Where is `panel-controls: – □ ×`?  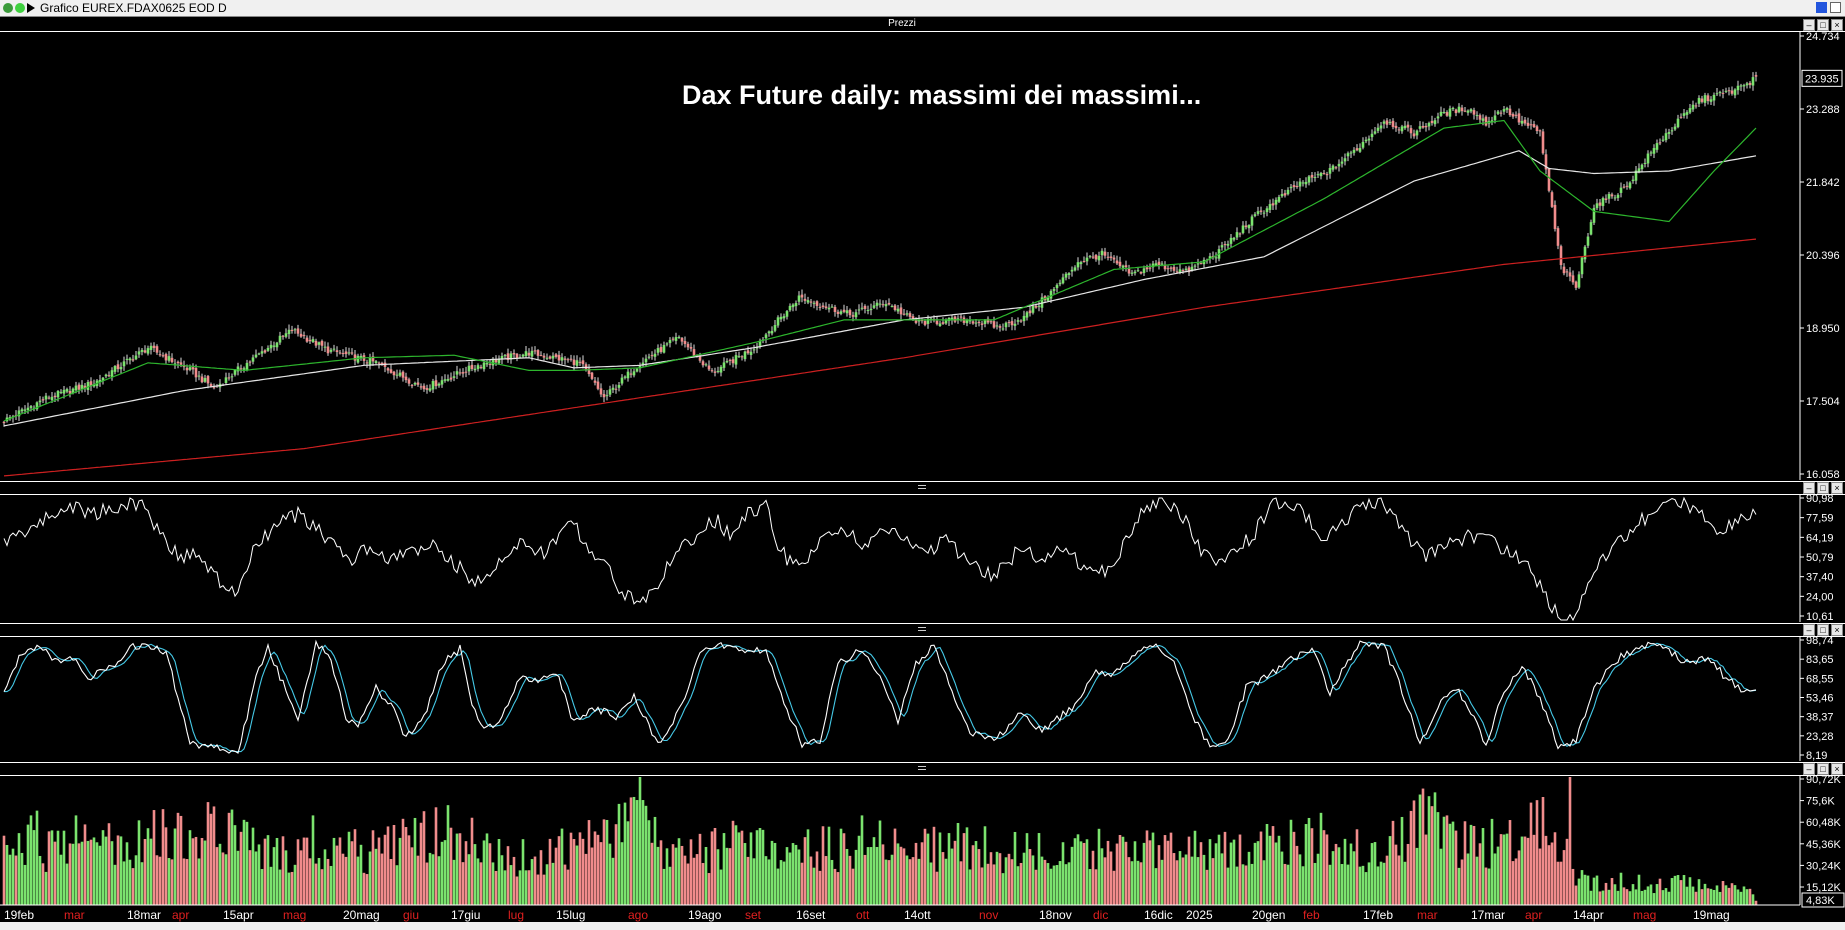
panel-controls: – □ × is located at coordinates (1823, 25).